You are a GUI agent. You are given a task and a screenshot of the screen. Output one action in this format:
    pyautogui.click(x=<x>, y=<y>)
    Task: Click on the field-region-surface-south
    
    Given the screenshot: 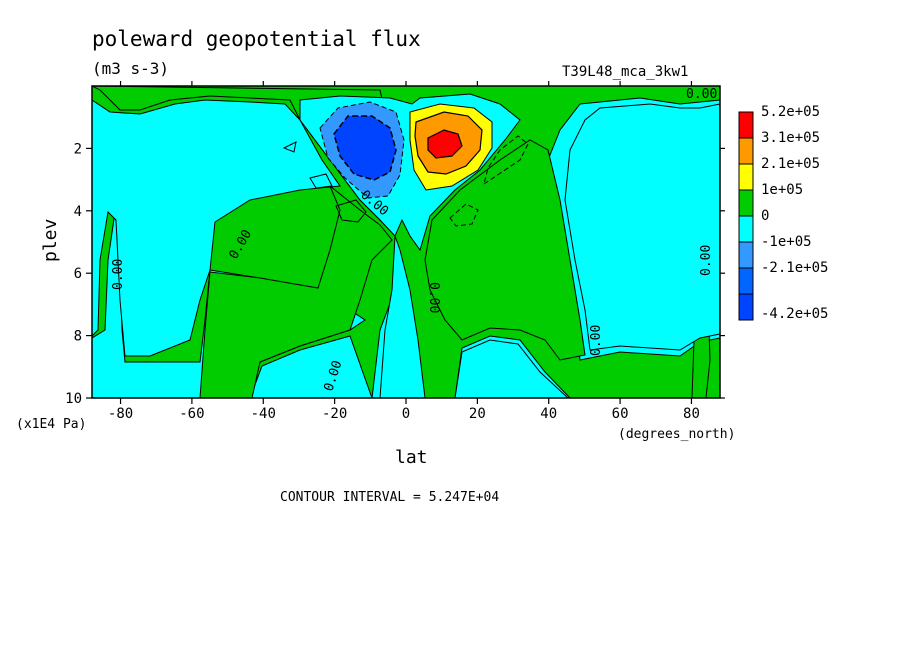 What is the action you would take?
    pyautogui.click(x=311, y=366)
    